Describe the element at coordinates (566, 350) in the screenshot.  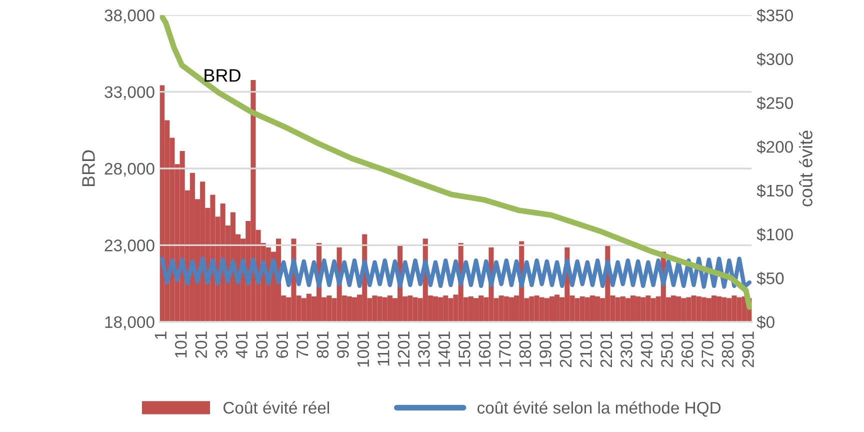
I see `x-tick-label: 2001` at that location.